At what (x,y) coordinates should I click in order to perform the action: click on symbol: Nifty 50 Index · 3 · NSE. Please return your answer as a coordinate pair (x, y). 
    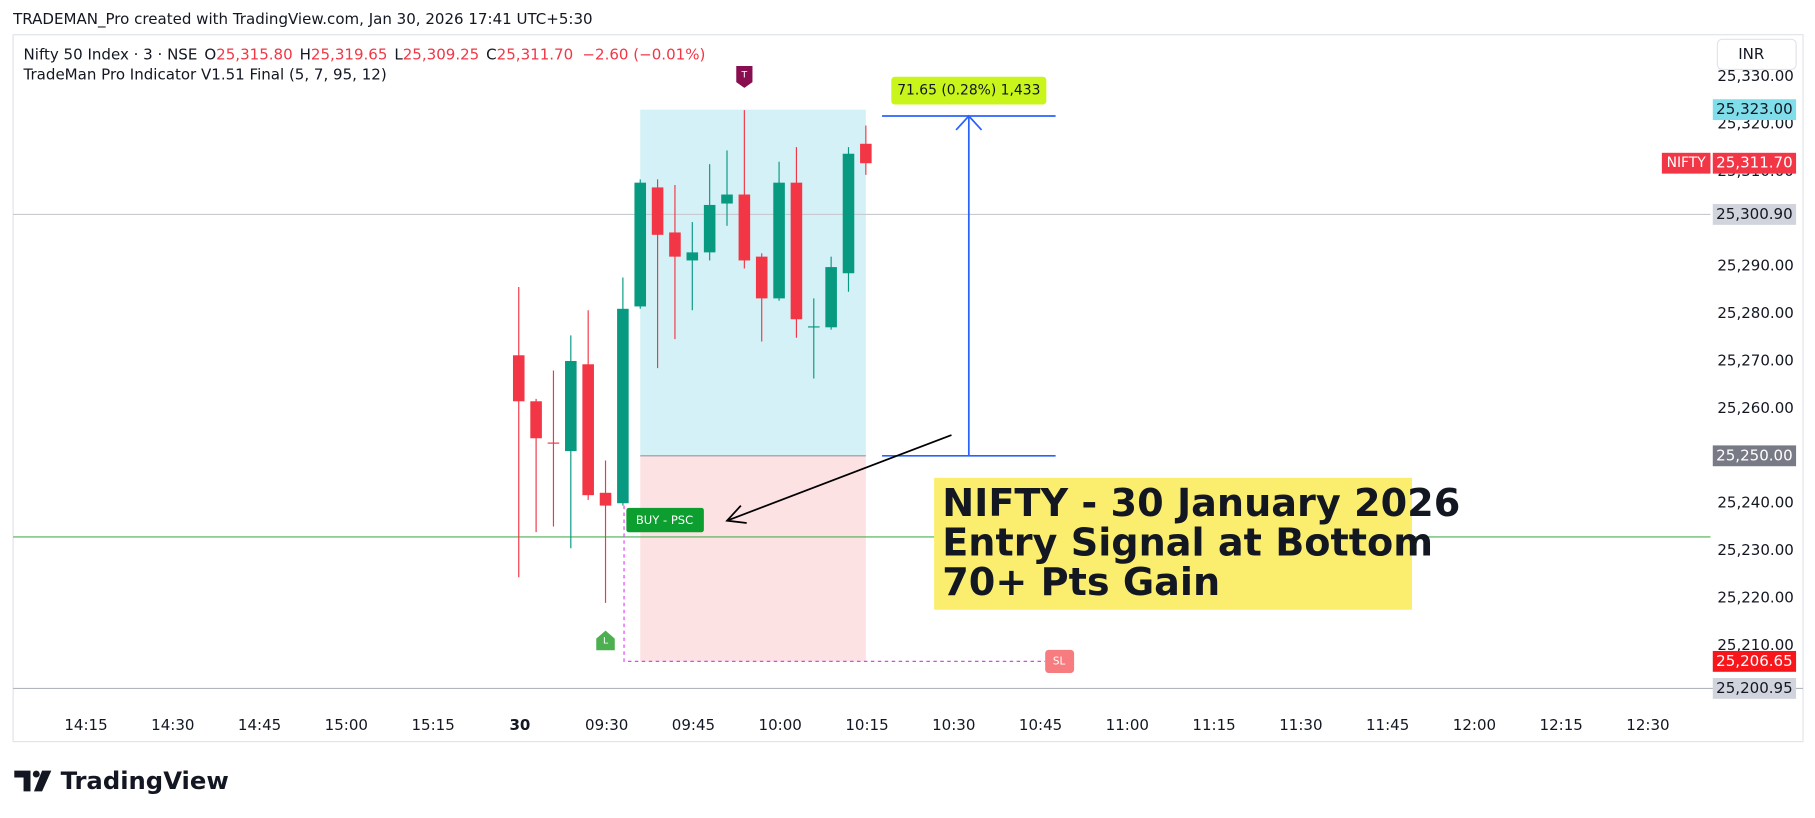
    Looking at the image, I should click on (111, 54).